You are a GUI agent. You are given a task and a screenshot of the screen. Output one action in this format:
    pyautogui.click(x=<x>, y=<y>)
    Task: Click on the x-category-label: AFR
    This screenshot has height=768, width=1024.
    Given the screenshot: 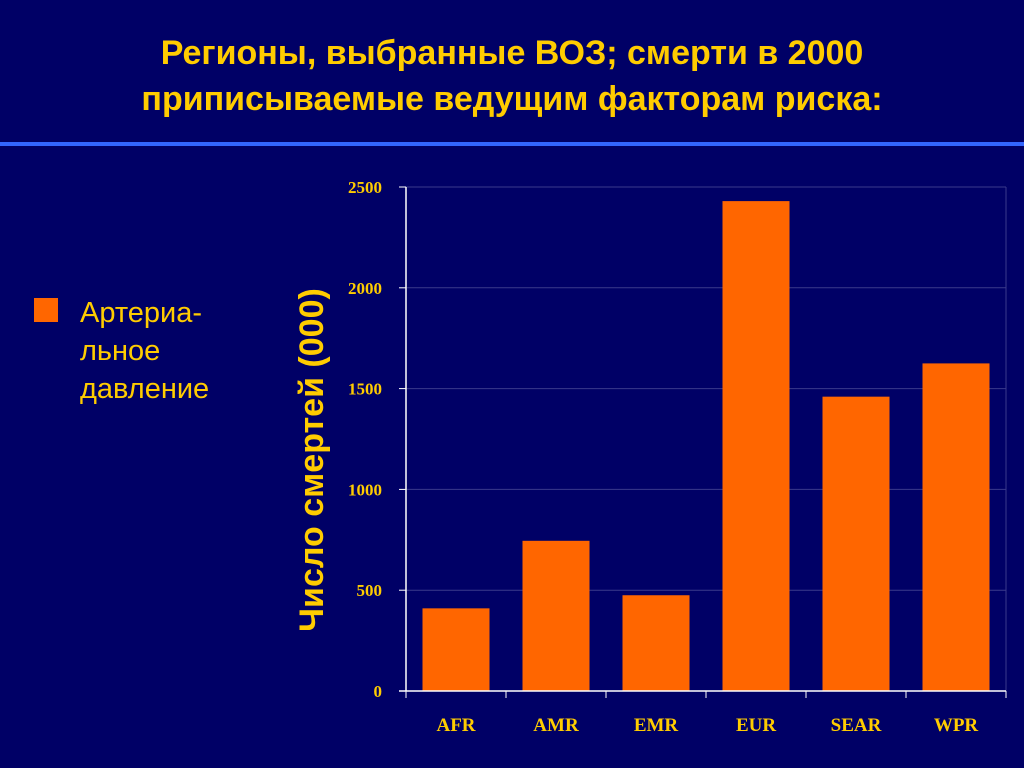 What is the action you would take?
    pyautogui.click(x=455, y=725)
    